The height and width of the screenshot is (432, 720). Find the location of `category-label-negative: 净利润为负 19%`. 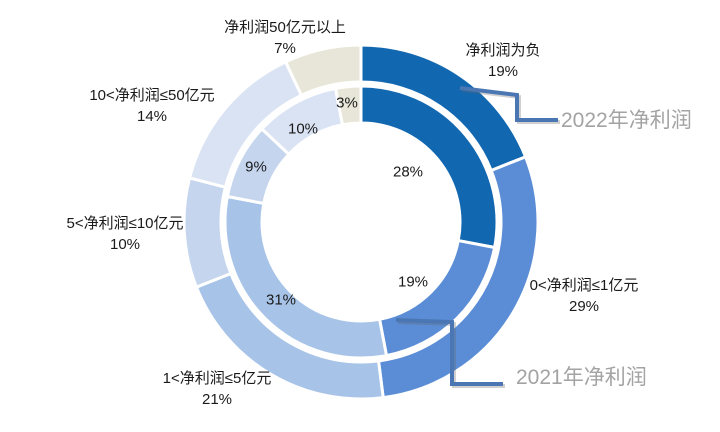

category-label-negative: 净利润为负 19% is located at coordinates (502, 61).